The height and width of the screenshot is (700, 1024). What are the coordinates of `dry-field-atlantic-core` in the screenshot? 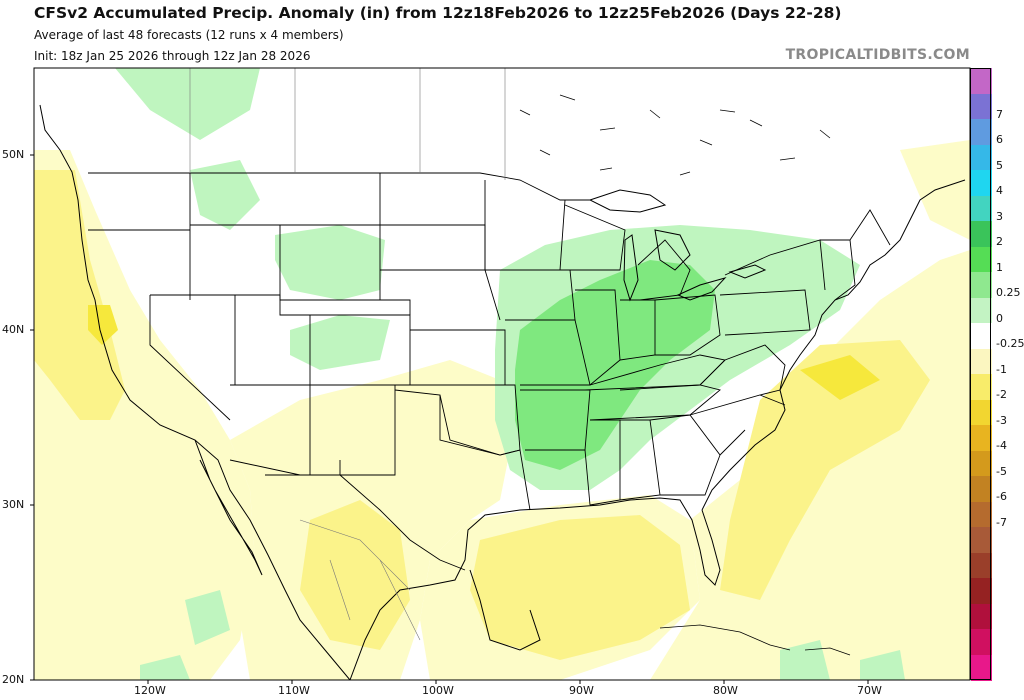 It's located at (840, 377).